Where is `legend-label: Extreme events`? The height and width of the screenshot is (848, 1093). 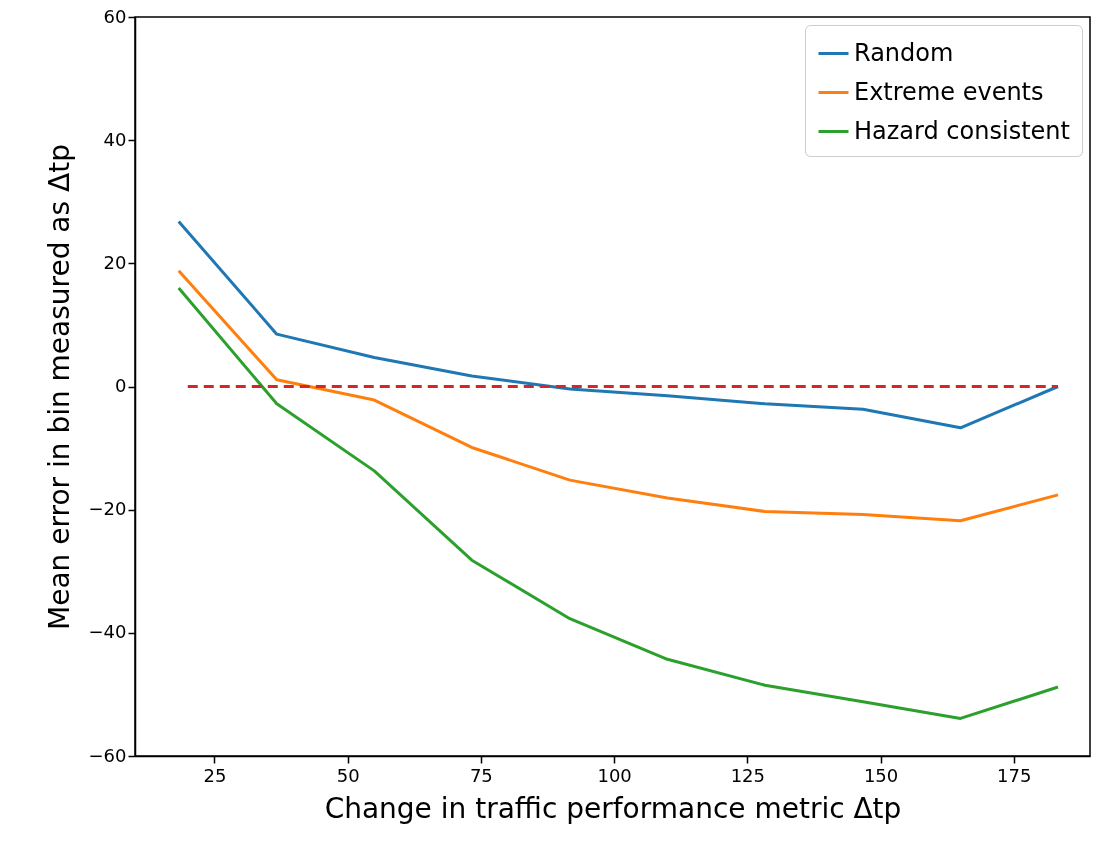 legend-label: Extreme events is located at coordinates (949, 91).